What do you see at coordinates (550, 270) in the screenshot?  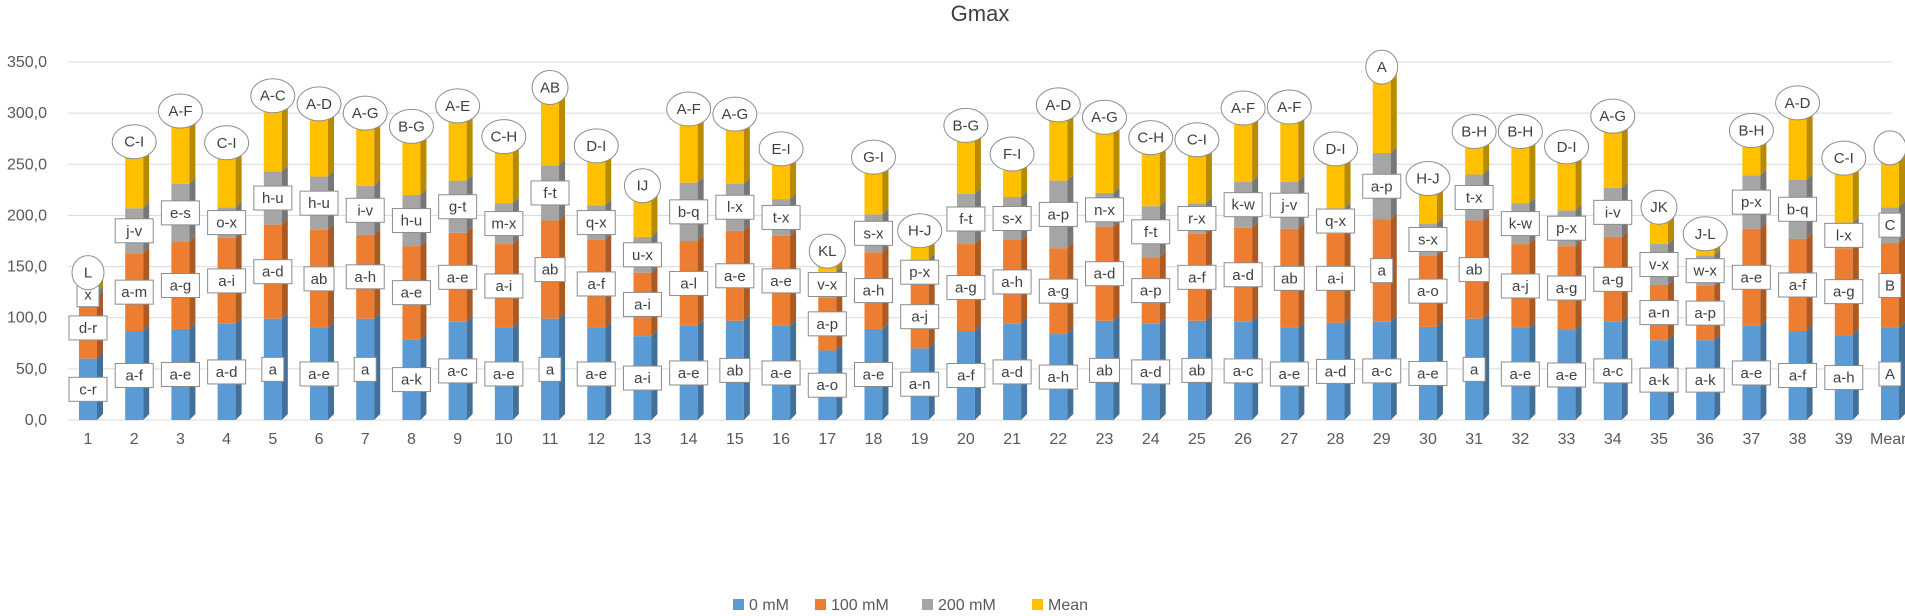 I see `letter-label-text: ab` at bounding box center [550, 270].